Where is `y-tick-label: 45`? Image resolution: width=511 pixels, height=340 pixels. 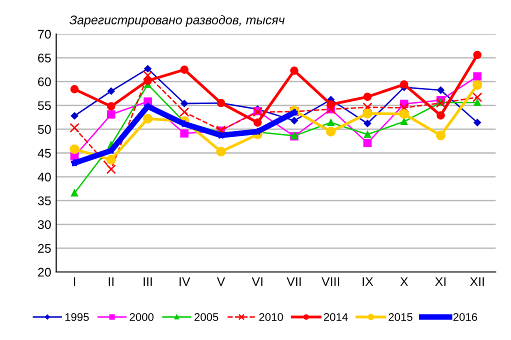 y-tick-label: 45 is located at coordinates (44, 153).